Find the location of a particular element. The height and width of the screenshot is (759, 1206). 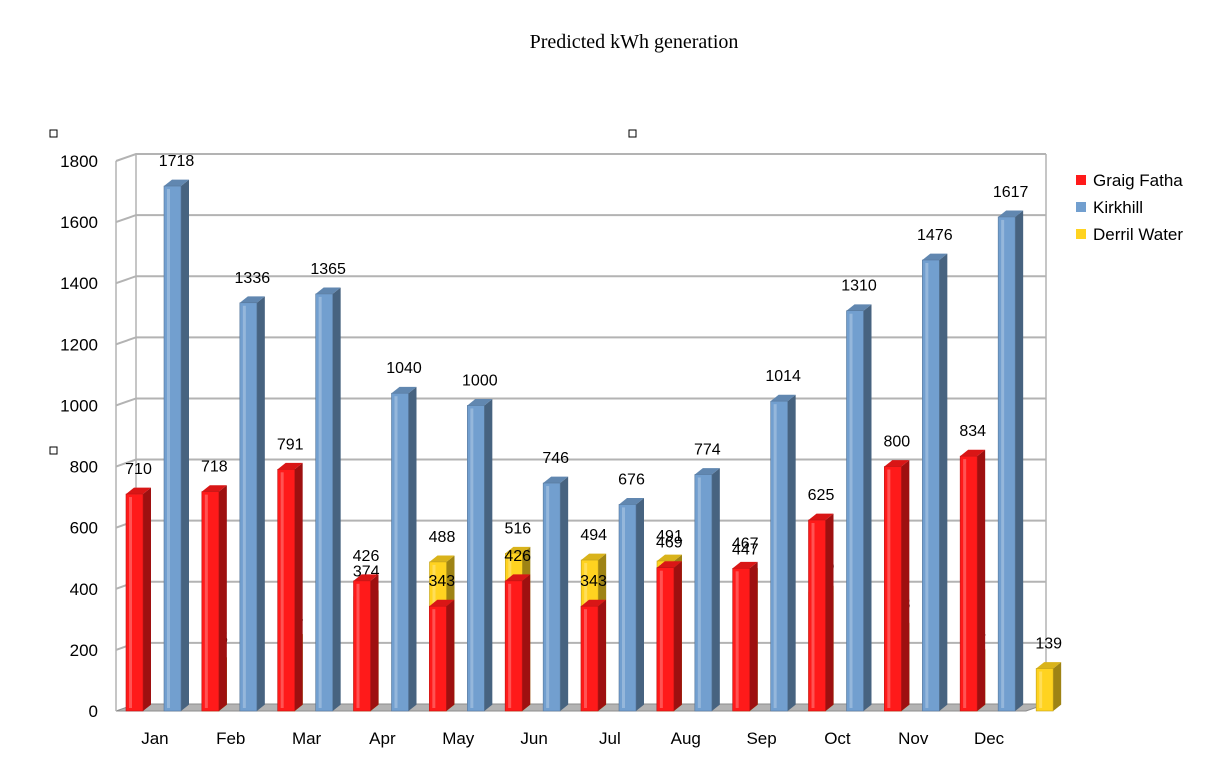

data-label: 1000 is located at coordinates (480, 380).